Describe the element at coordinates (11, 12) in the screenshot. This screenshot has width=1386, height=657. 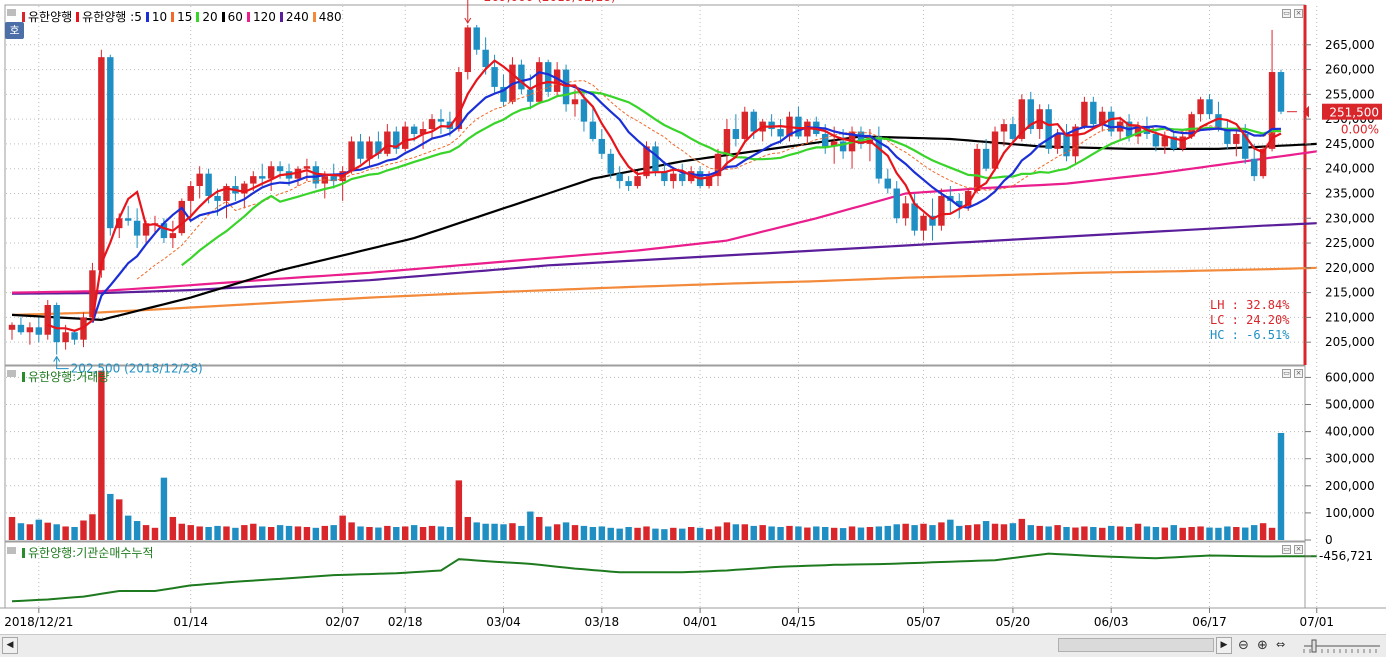
I see `panel-menu-icon` at that location.